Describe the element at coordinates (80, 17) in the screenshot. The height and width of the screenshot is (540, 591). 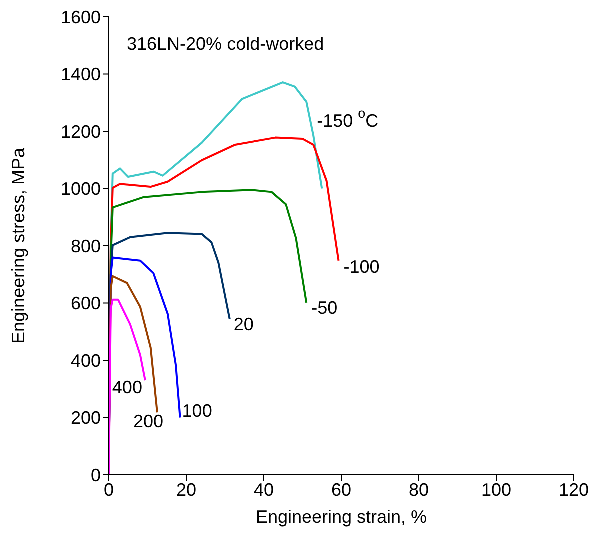
I see `y-tick-label: 1600` at that location.